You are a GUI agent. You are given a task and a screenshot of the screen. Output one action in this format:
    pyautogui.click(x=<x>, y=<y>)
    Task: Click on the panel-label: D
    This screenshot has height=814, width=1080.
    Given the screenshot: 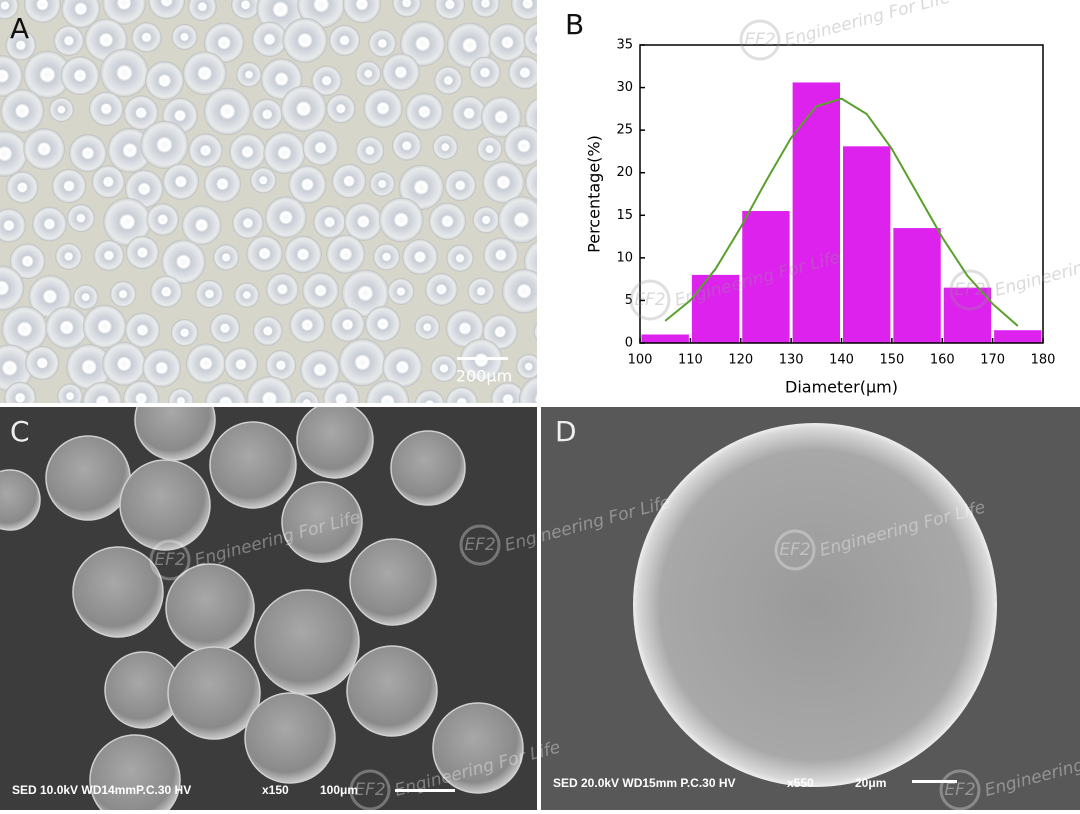 What is the action you would take?
    pyautogui.click(x=566, y=431)
    